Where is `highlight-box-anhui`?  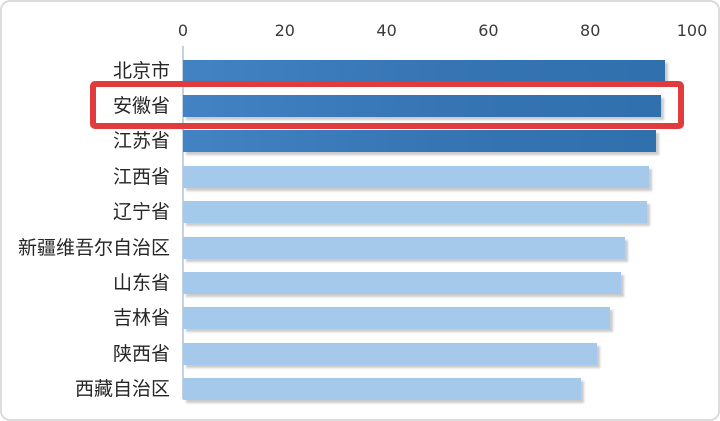 highlight-box-anhui is located at coordinates (387, 105).